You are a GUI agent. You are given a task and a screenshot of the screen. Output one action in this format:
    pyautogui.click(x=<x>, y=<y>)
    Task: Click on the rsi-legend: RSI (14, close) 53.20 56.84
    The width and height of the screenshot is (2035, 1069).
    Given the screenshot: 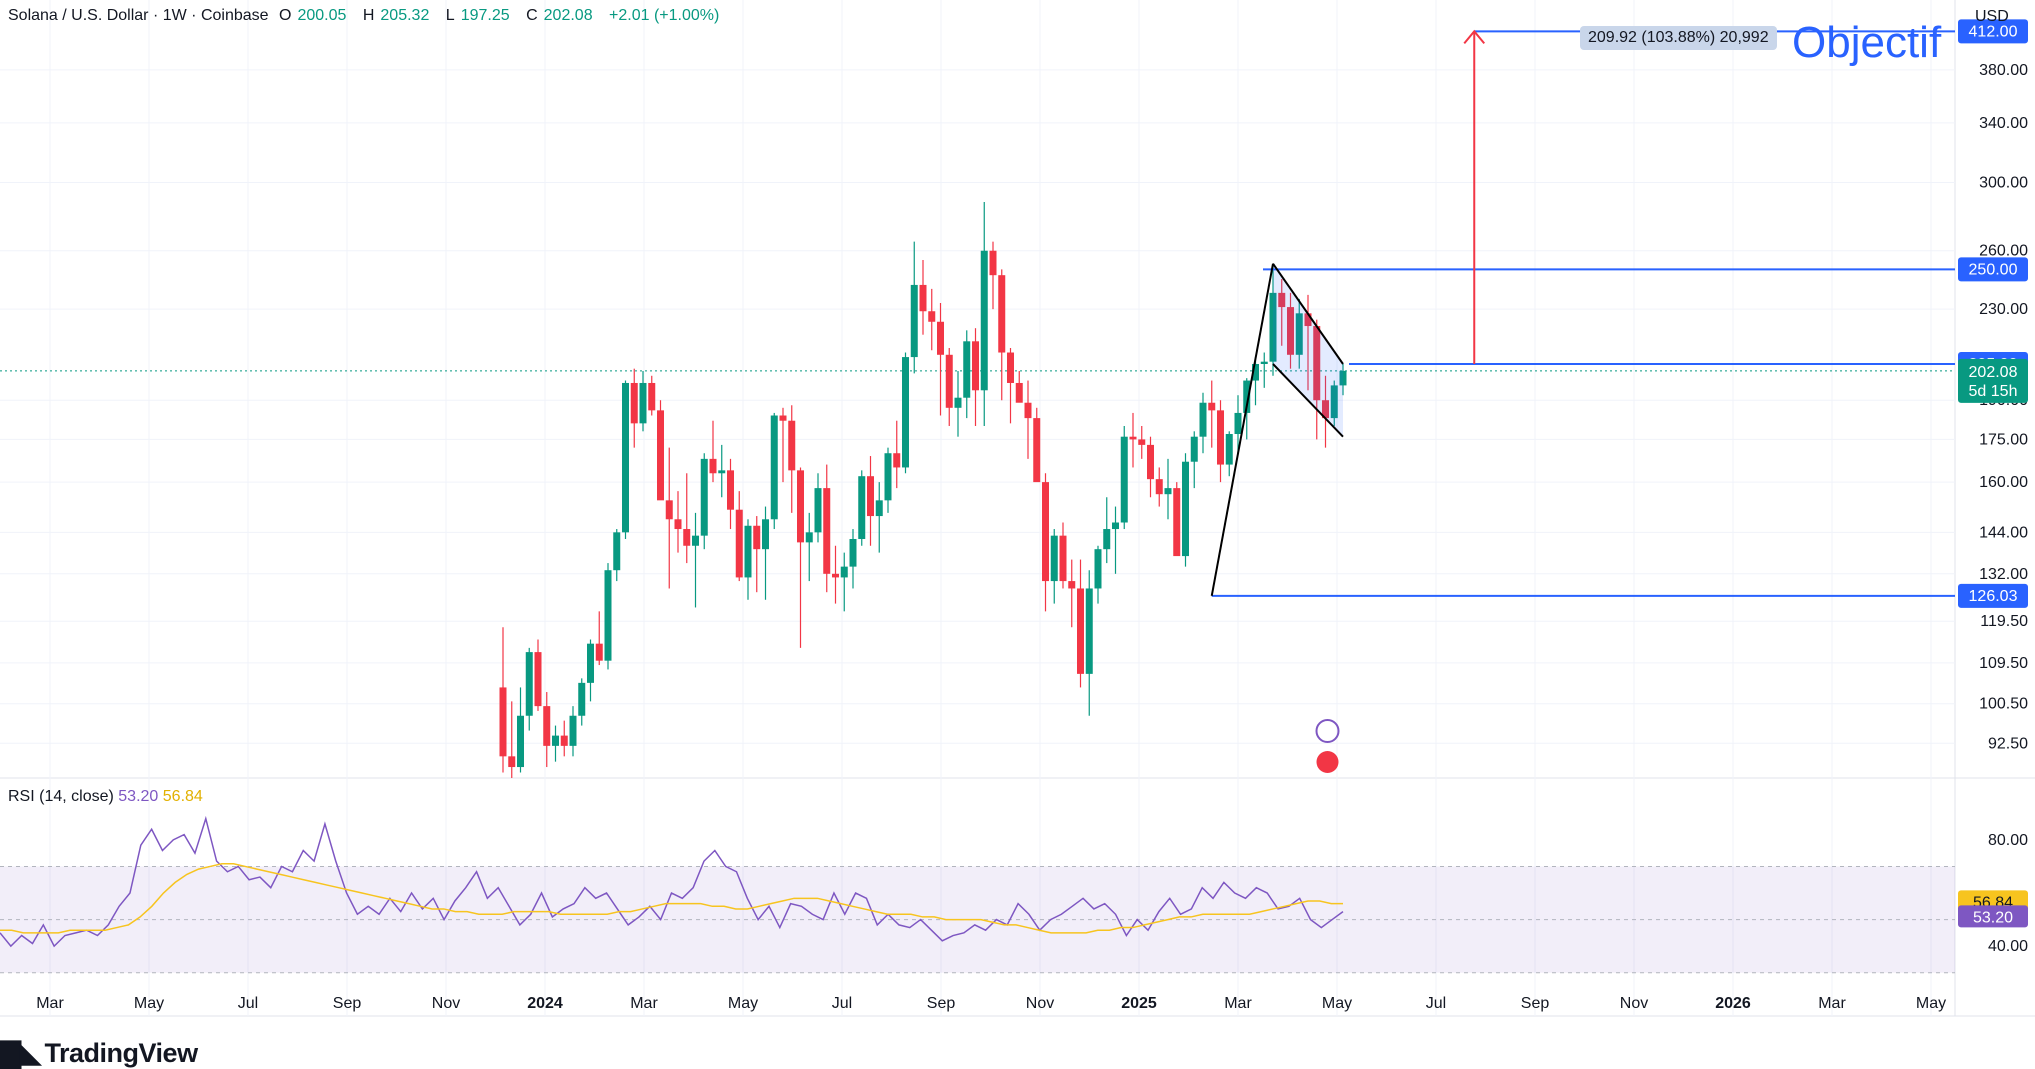 What is the action you would take?
    pyautogui.click(x=105, y=797)
    